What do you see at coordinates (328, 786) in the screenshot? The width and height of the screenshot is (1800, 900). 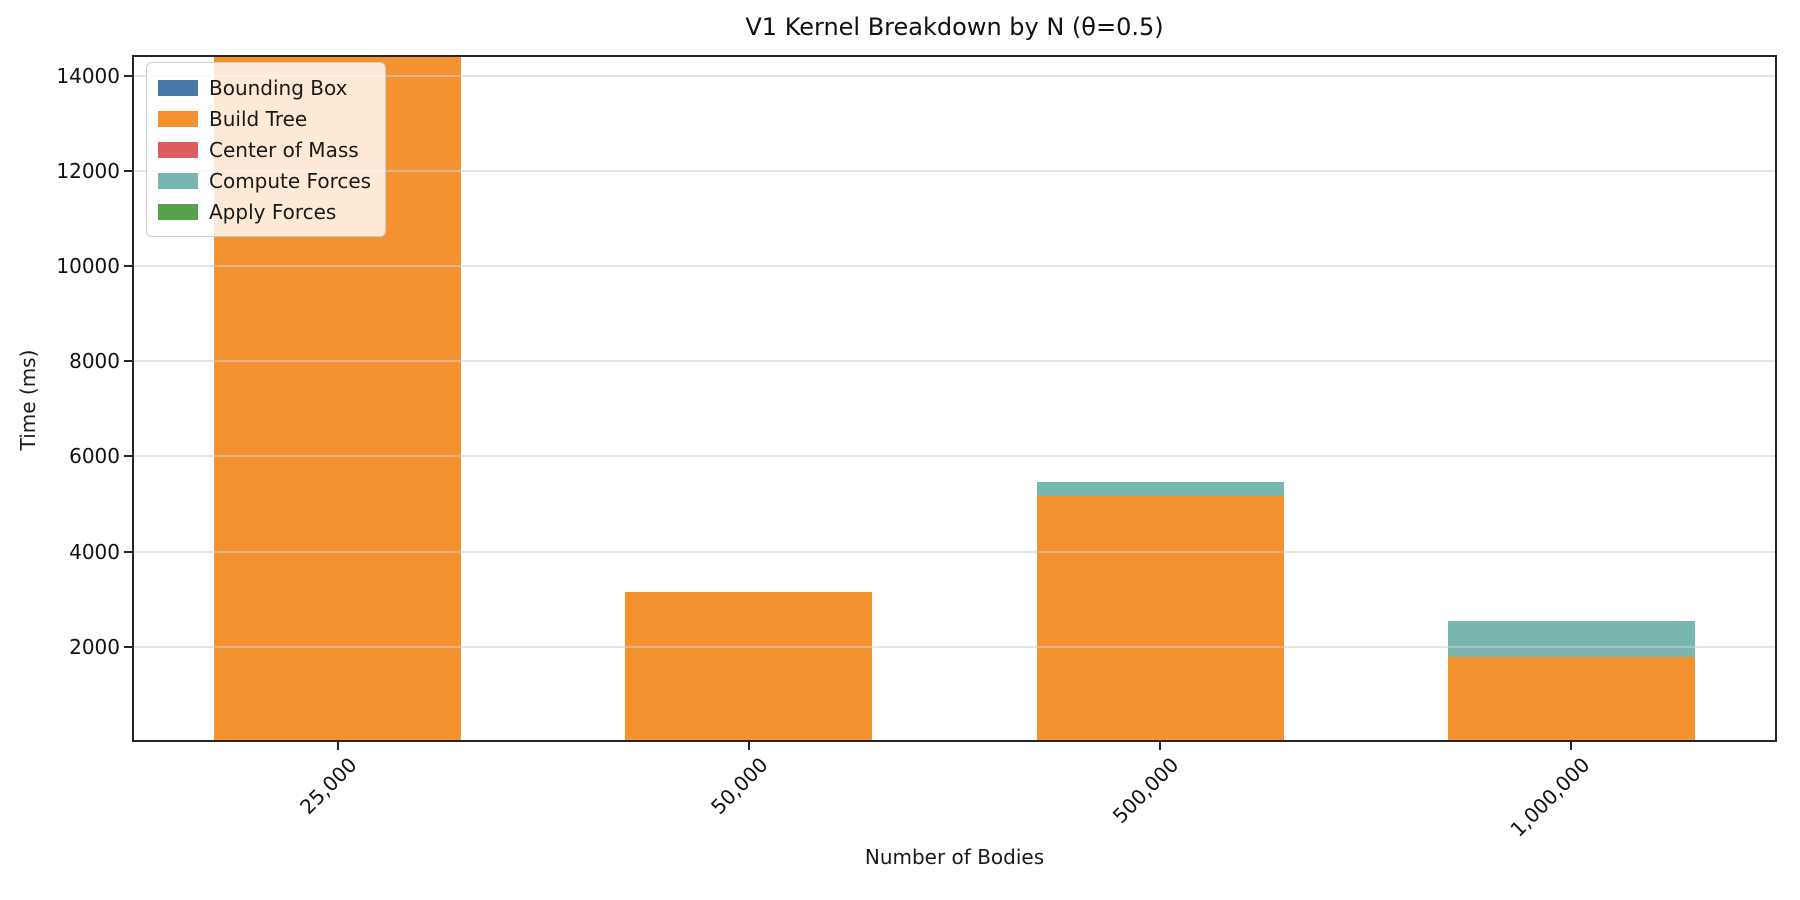 I see `x-tick-label: 25,000` at bounding box center [328, 786].